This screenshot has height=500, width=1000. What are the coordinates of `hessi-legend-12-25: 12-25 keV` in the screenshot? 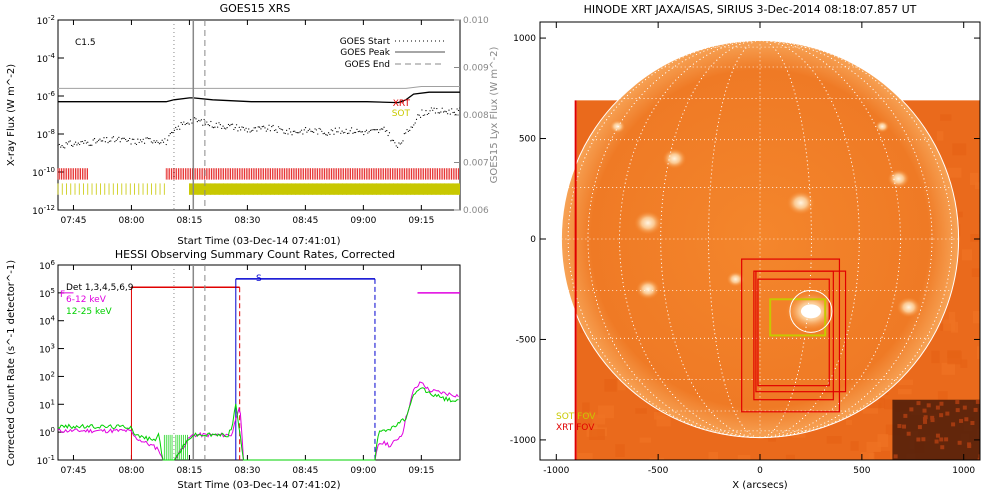 It's located at (89, 312).